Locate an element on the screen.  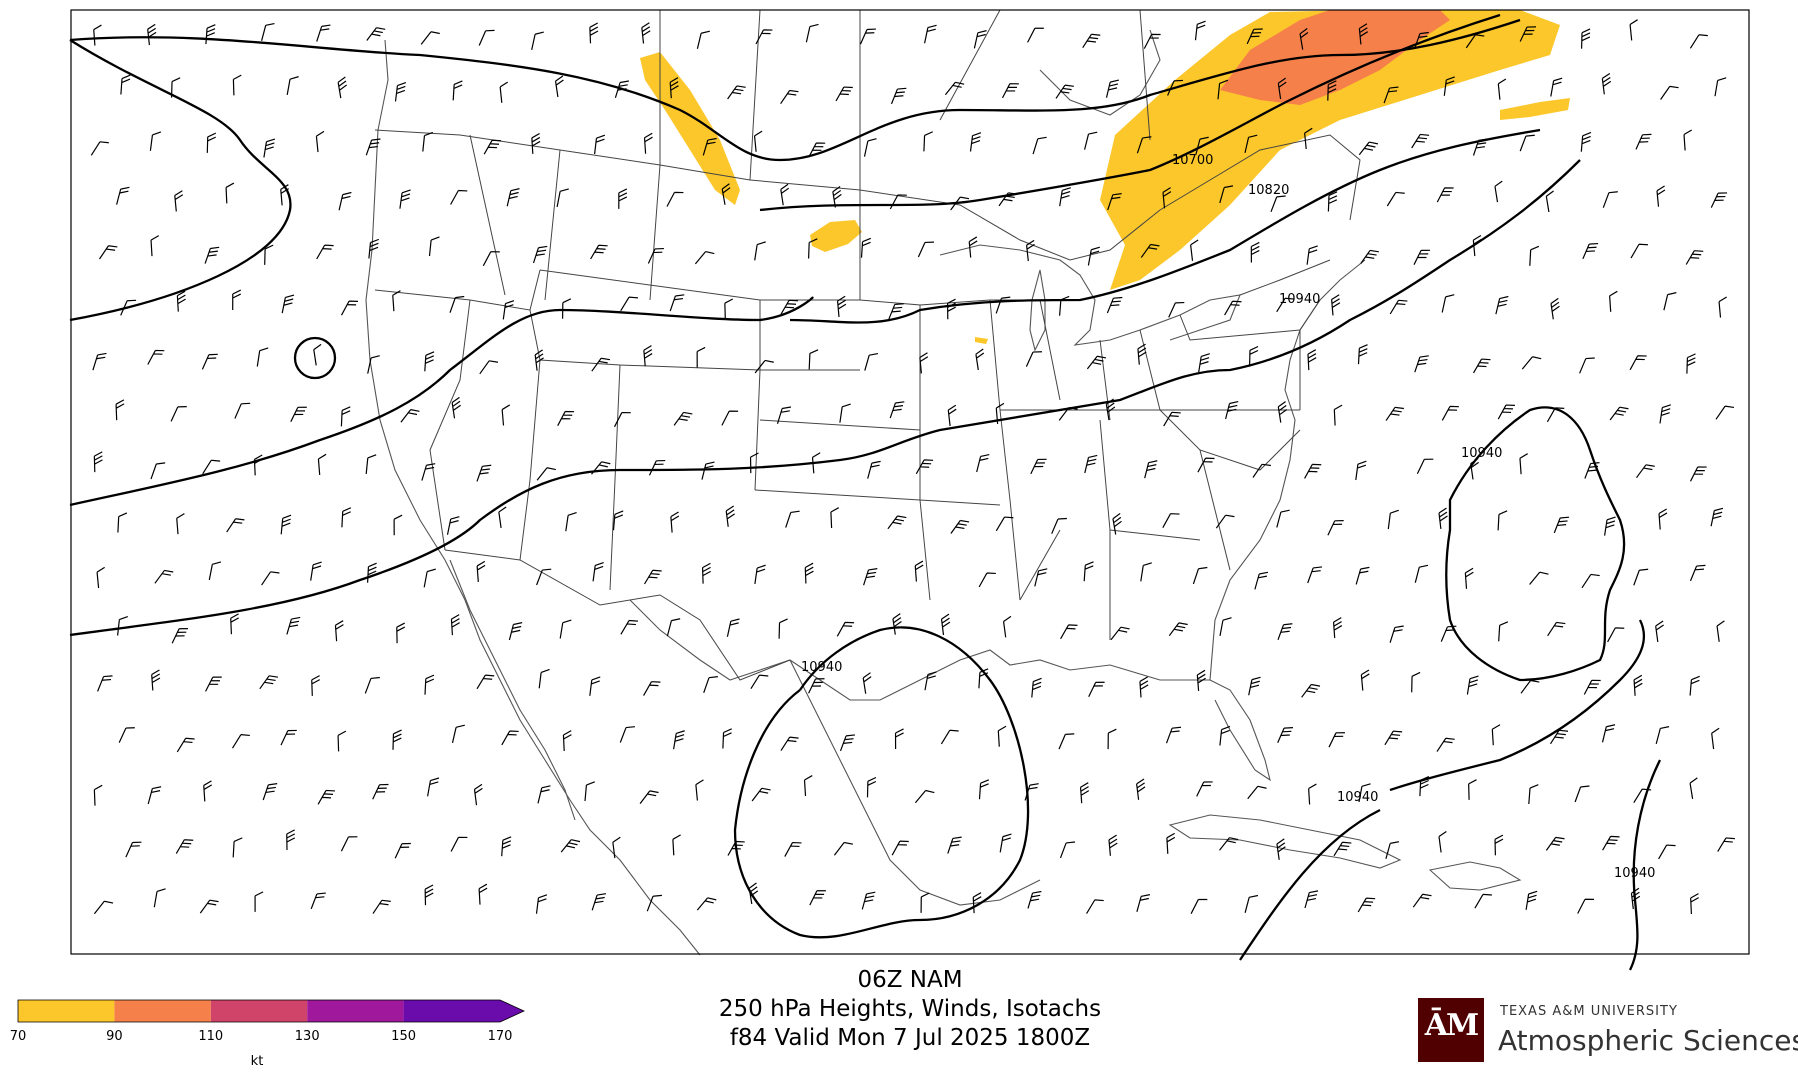
contour-atlantic-low is located at coordinates (1535, 544).